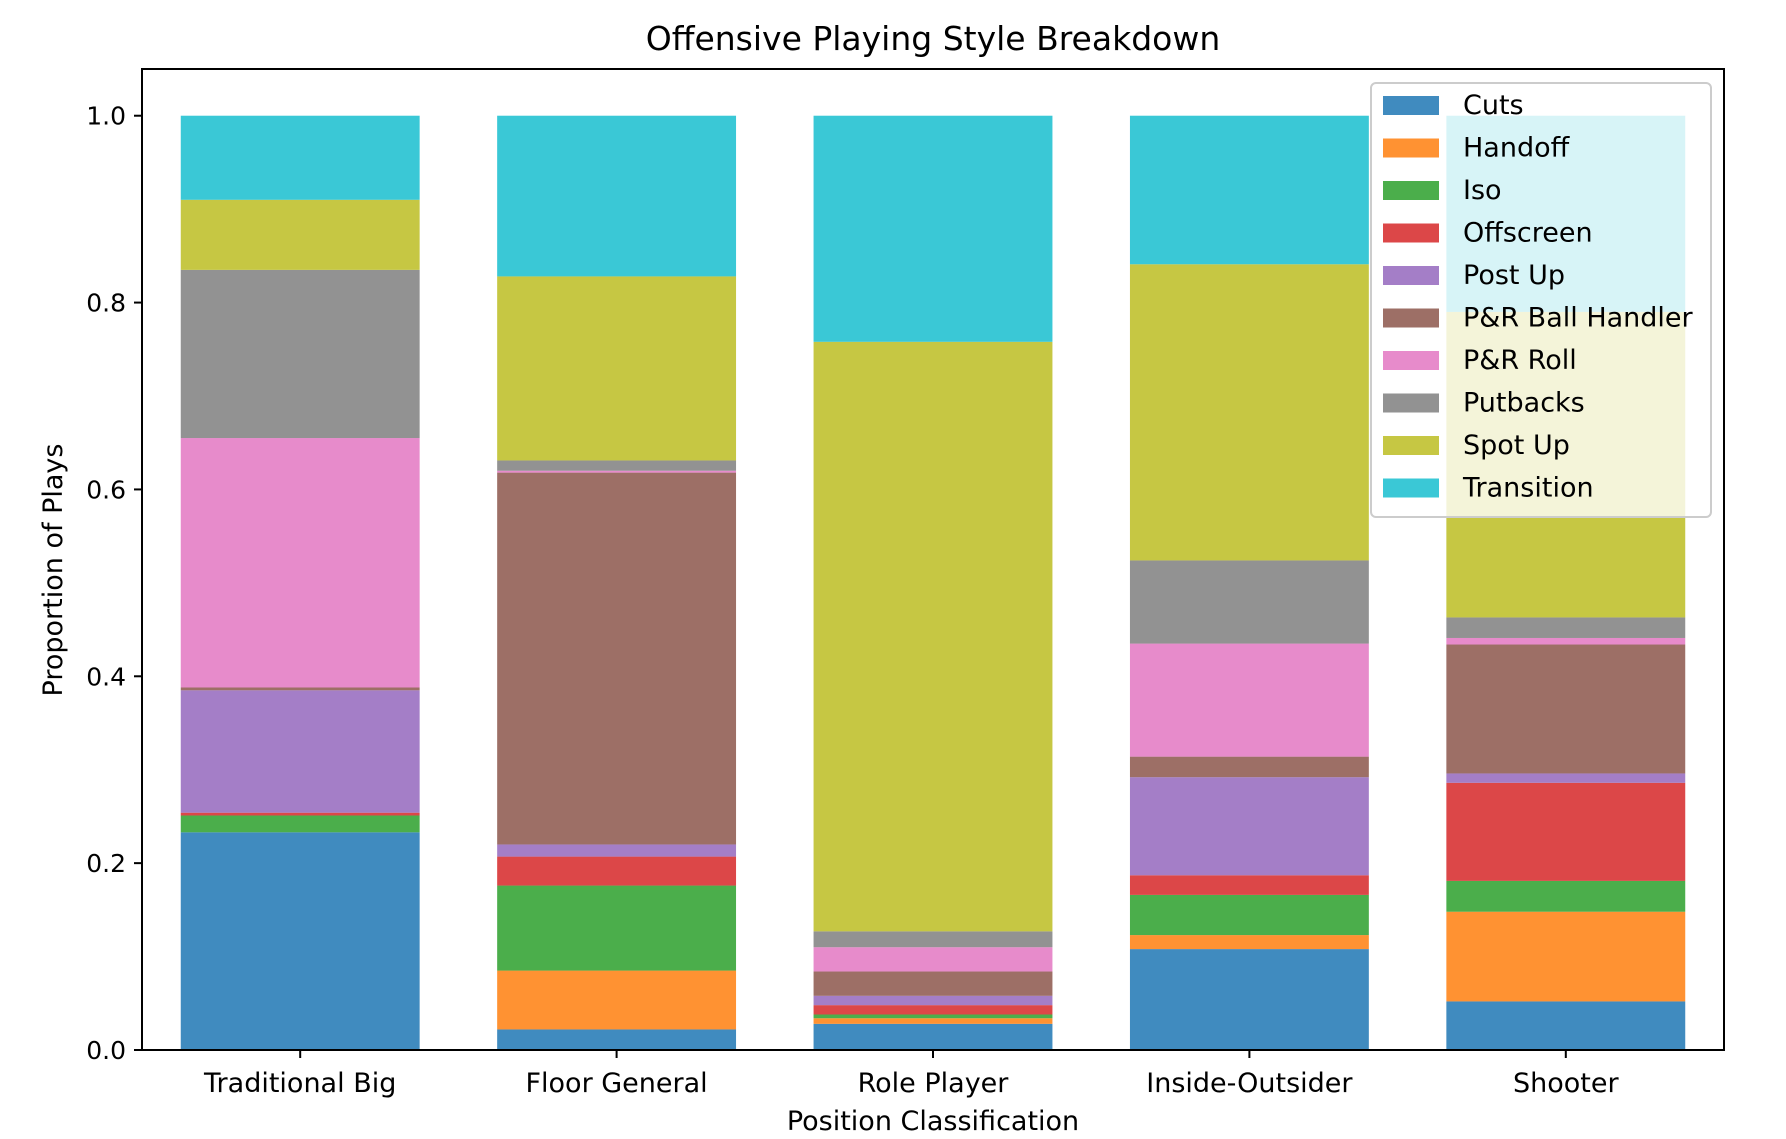 The width and height of the screenshot is (1786, 1139). I want to click on bar-shooter-pandr-roll, so click(1566, 641).